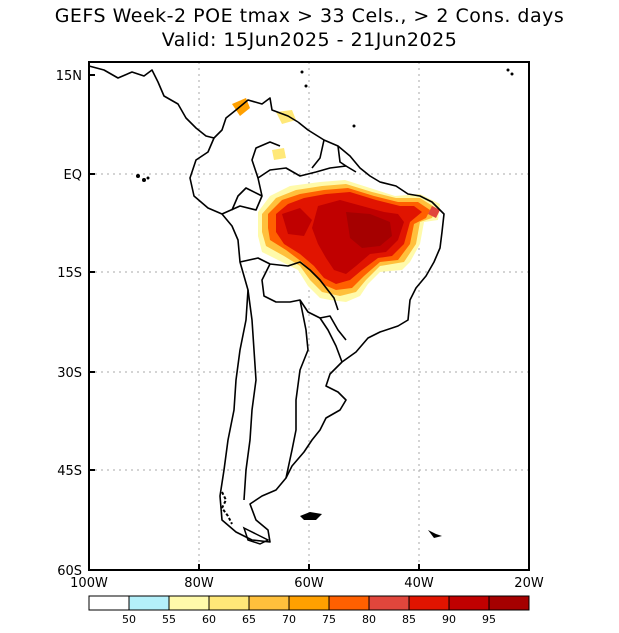 The image size is (619, 633). I want to click on longitude-labels: 100W 80W 60W 40W 20W, so click(307, 583).